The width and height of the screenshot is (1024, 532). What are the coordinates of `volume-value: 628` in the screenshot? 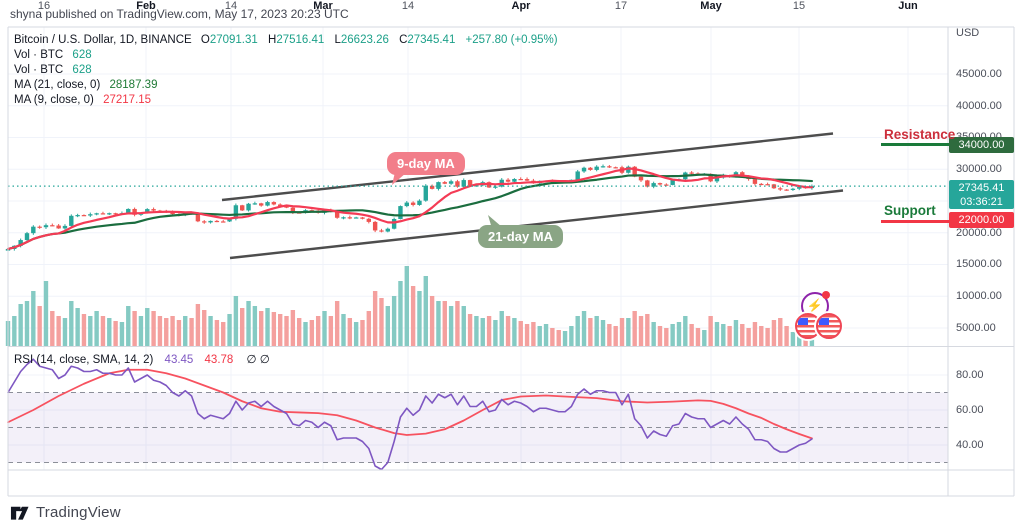 It's located at (82, 55).